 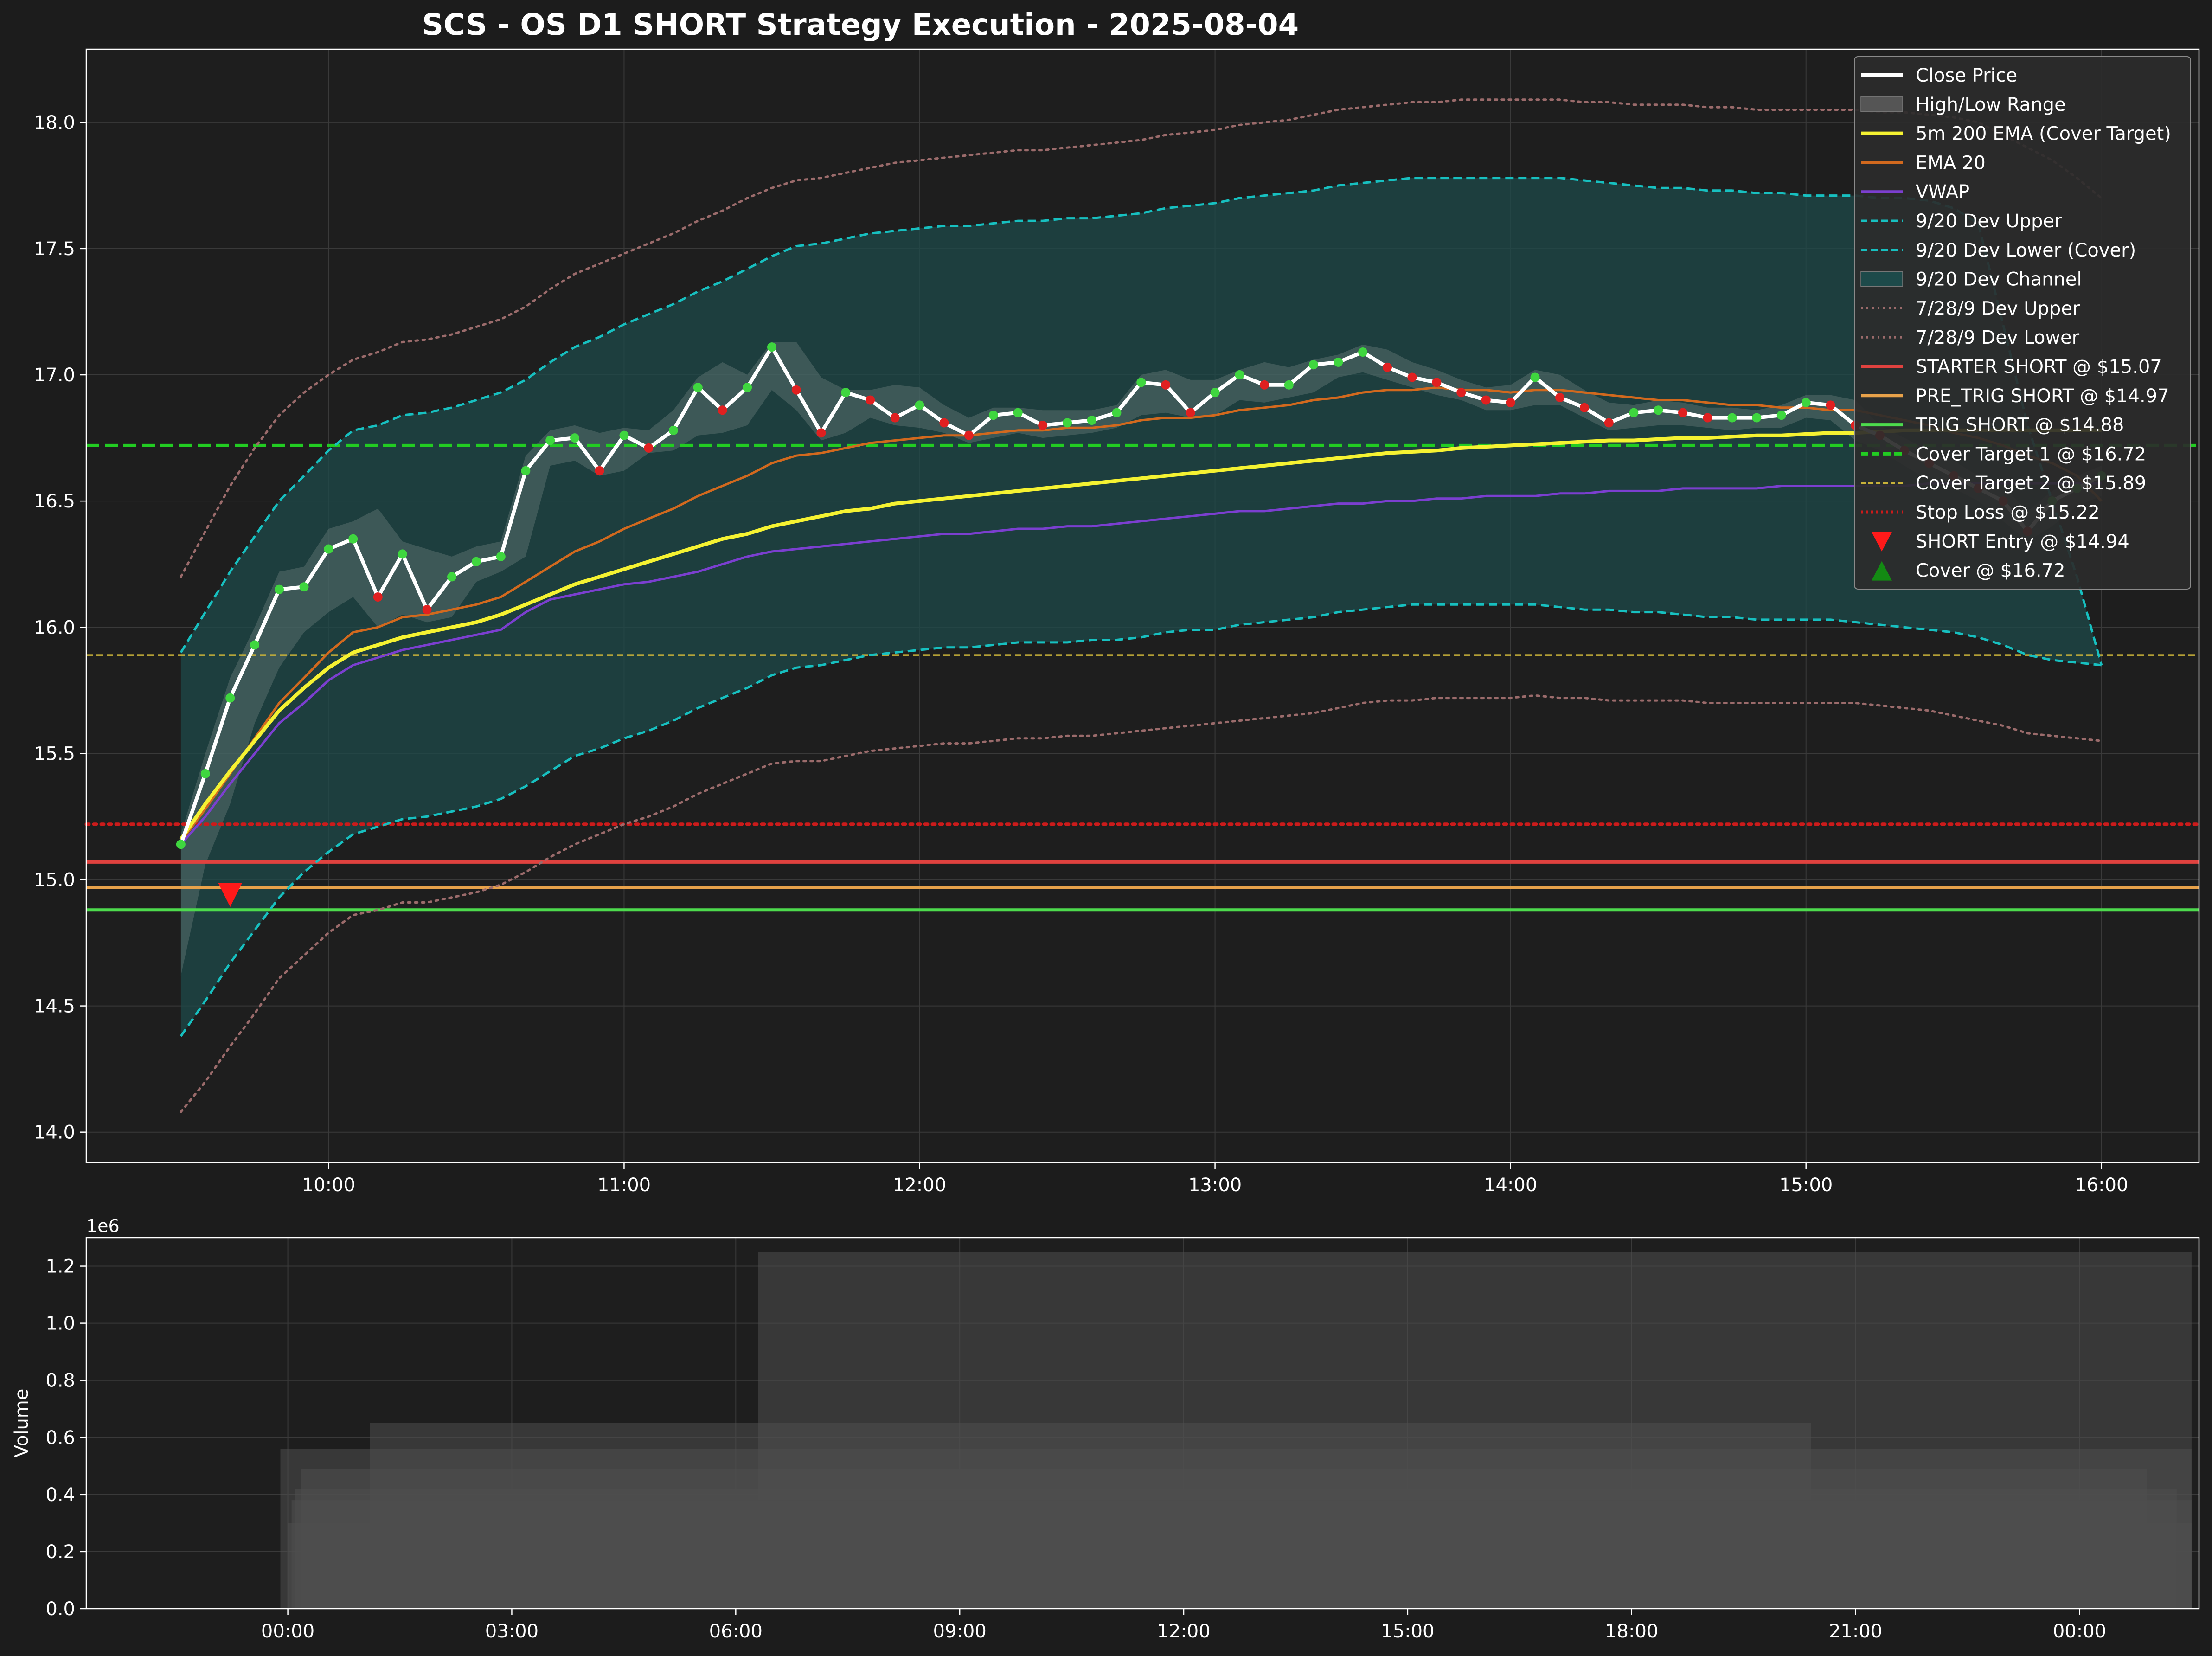 I want to click on price-xtick-label-2: 12:00, so click(x=920, y=1185).